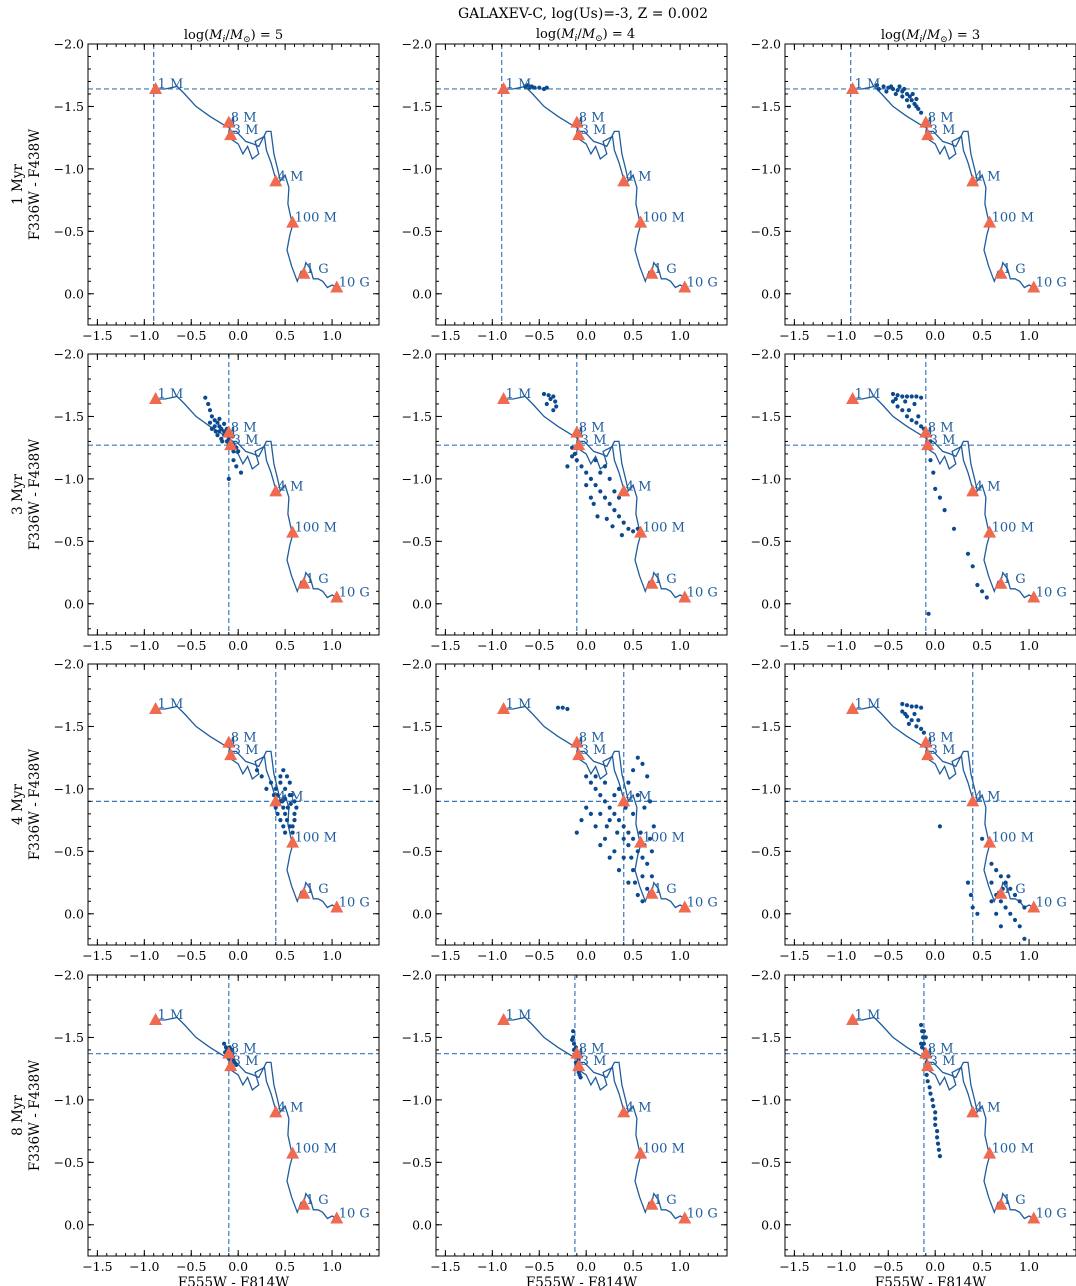  Describe the element at coordinates (930, 804) in the screenshot. I see `panel-frame` at that location.